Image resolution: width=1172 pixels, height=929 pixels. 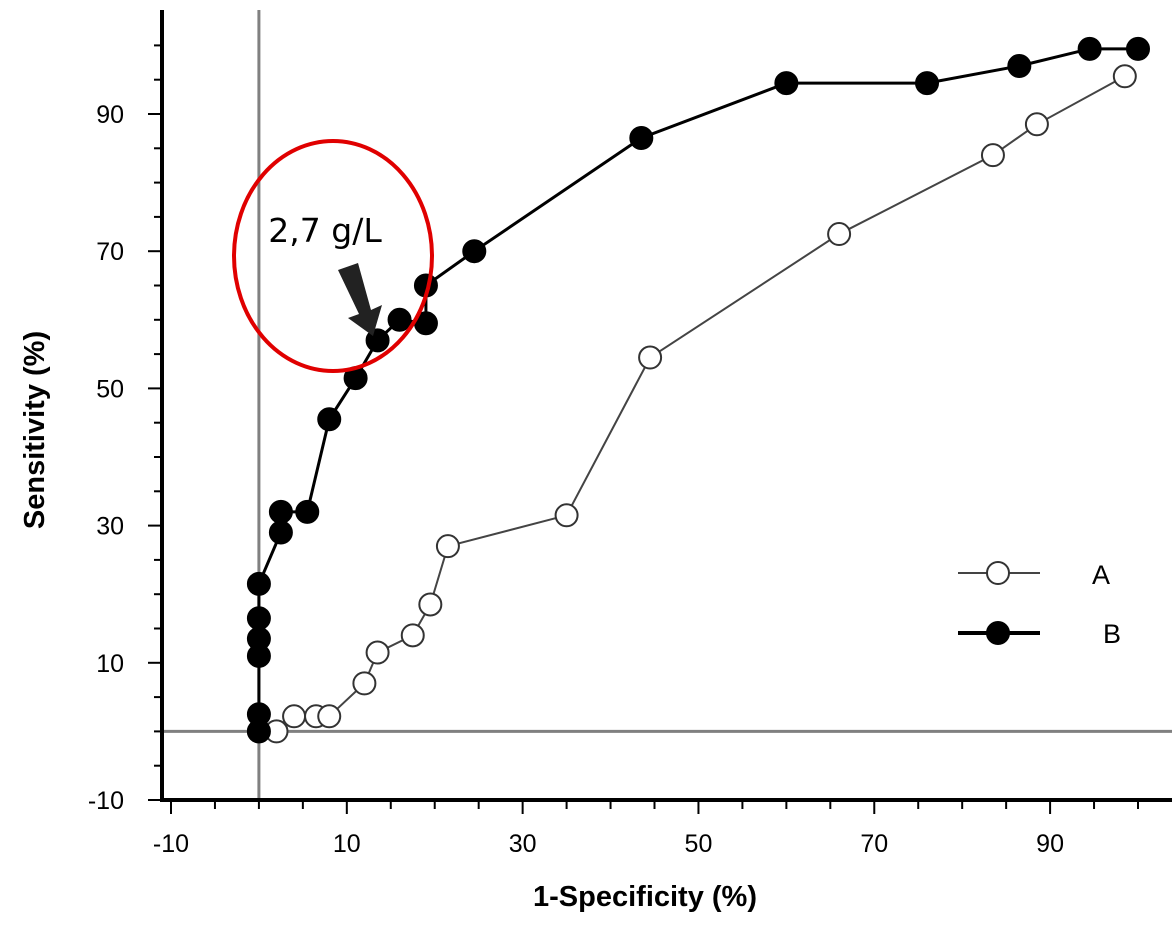 What do you see at coordinates (998, 573) in the screenshot?
I see `legend-marker-a` at bounding box center [998, 573].